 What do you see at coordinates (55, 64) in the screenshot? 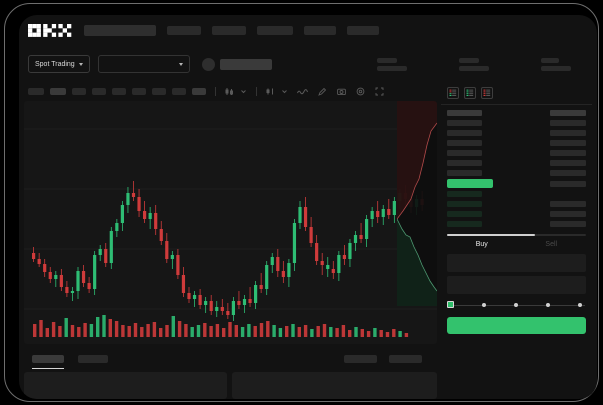
I see `trading-mode-label: Spot Trading` at bounding box center [55, 64].